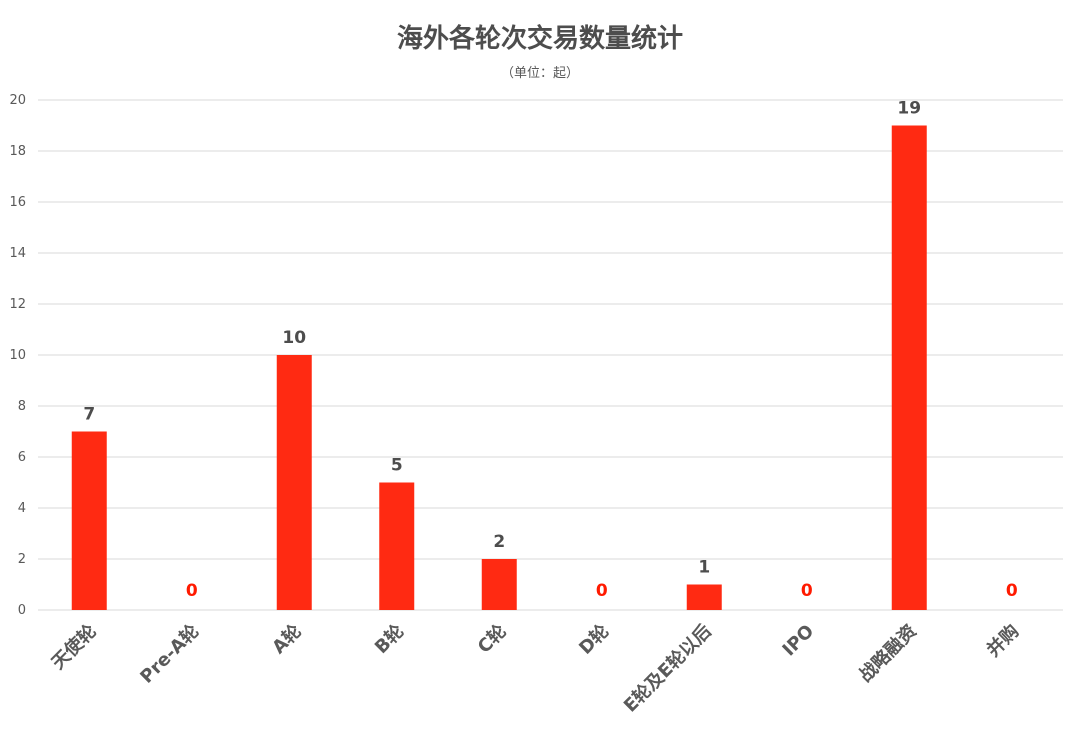 This screenshot has width=1080, height=755. What do you see at coordinates (539, 39) in the screenshot?
I see `chart-title: 海外各轮次交易数量统计` at bounding box center [539, 39].